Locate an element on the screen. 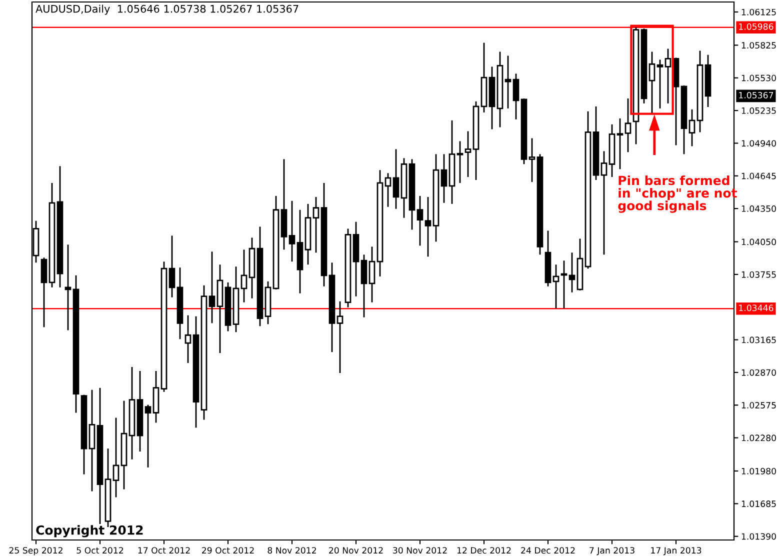 The image size is (781, 560). y-tick-label: 1.05235 is located at coordinates (759, 110).